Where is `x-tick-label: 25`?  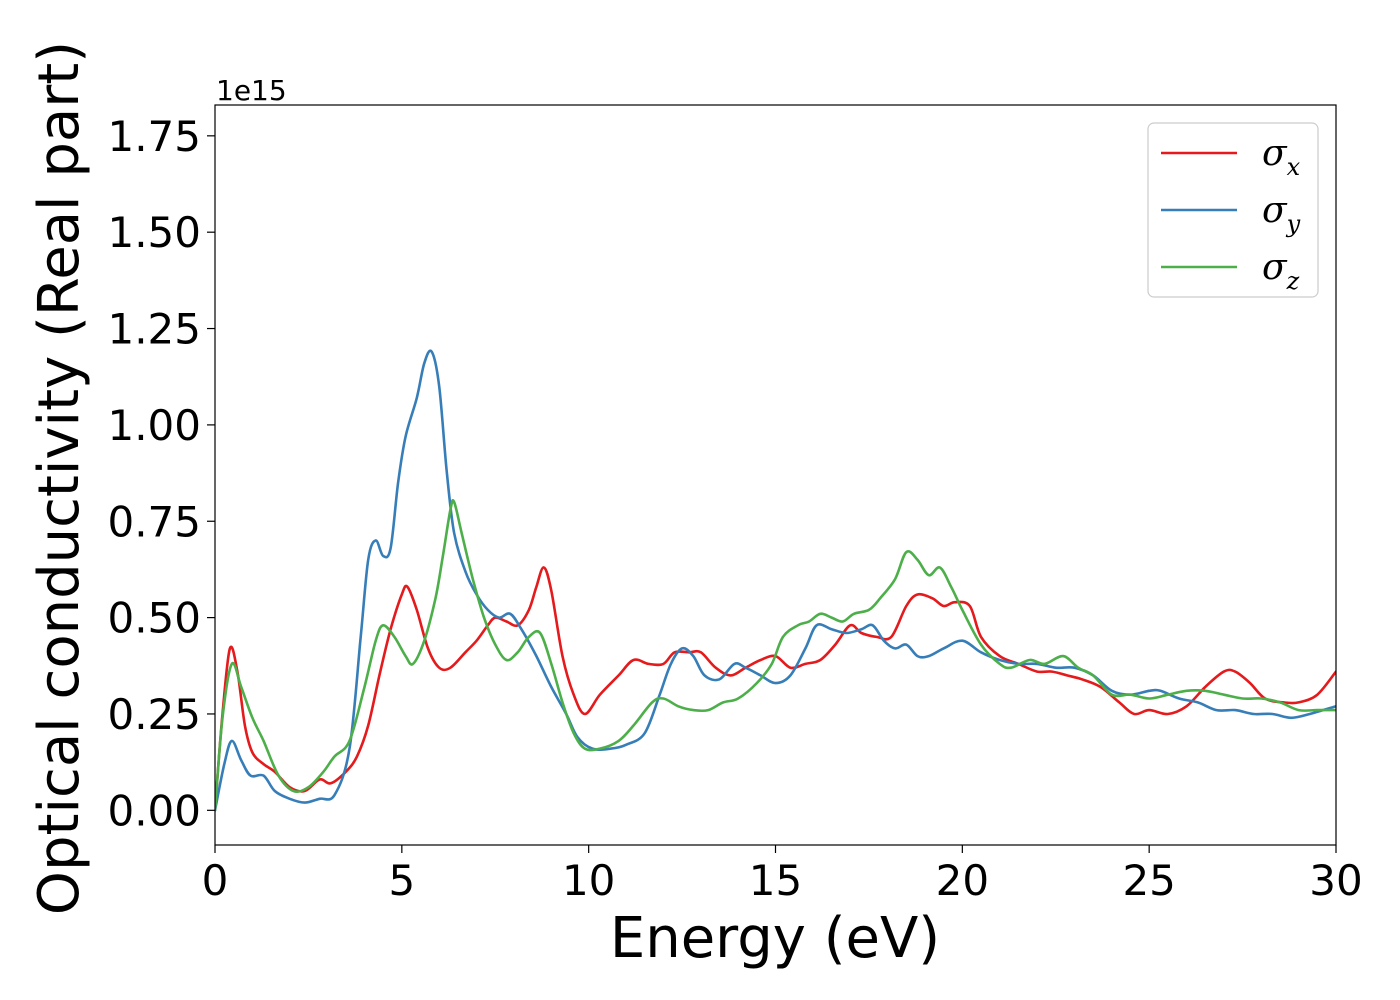
x-tick-label: 25 is located at coordinates (1148, 880).